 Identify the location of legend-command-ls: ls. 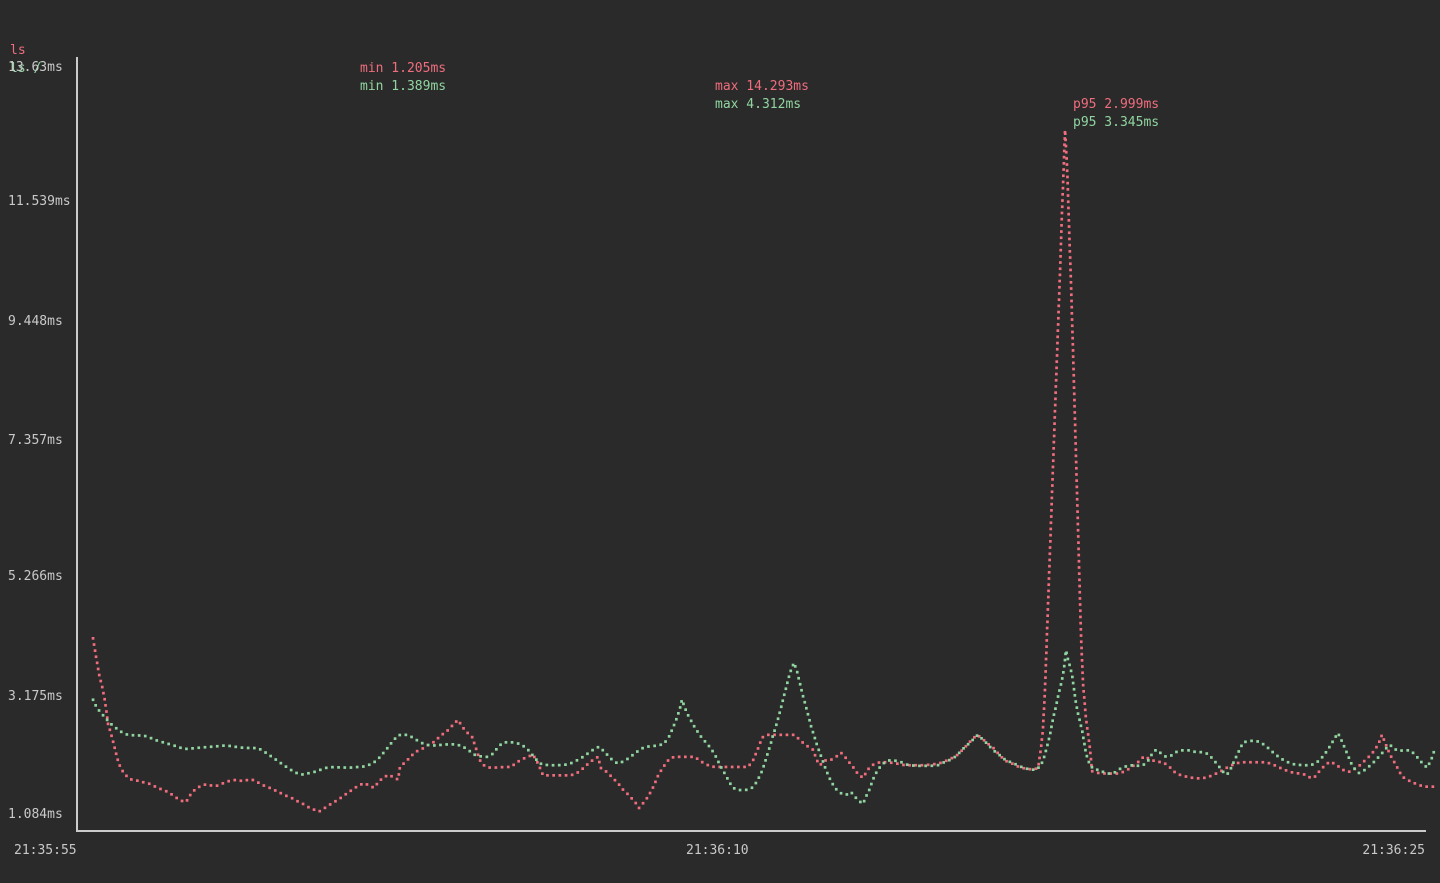
(18, 50).